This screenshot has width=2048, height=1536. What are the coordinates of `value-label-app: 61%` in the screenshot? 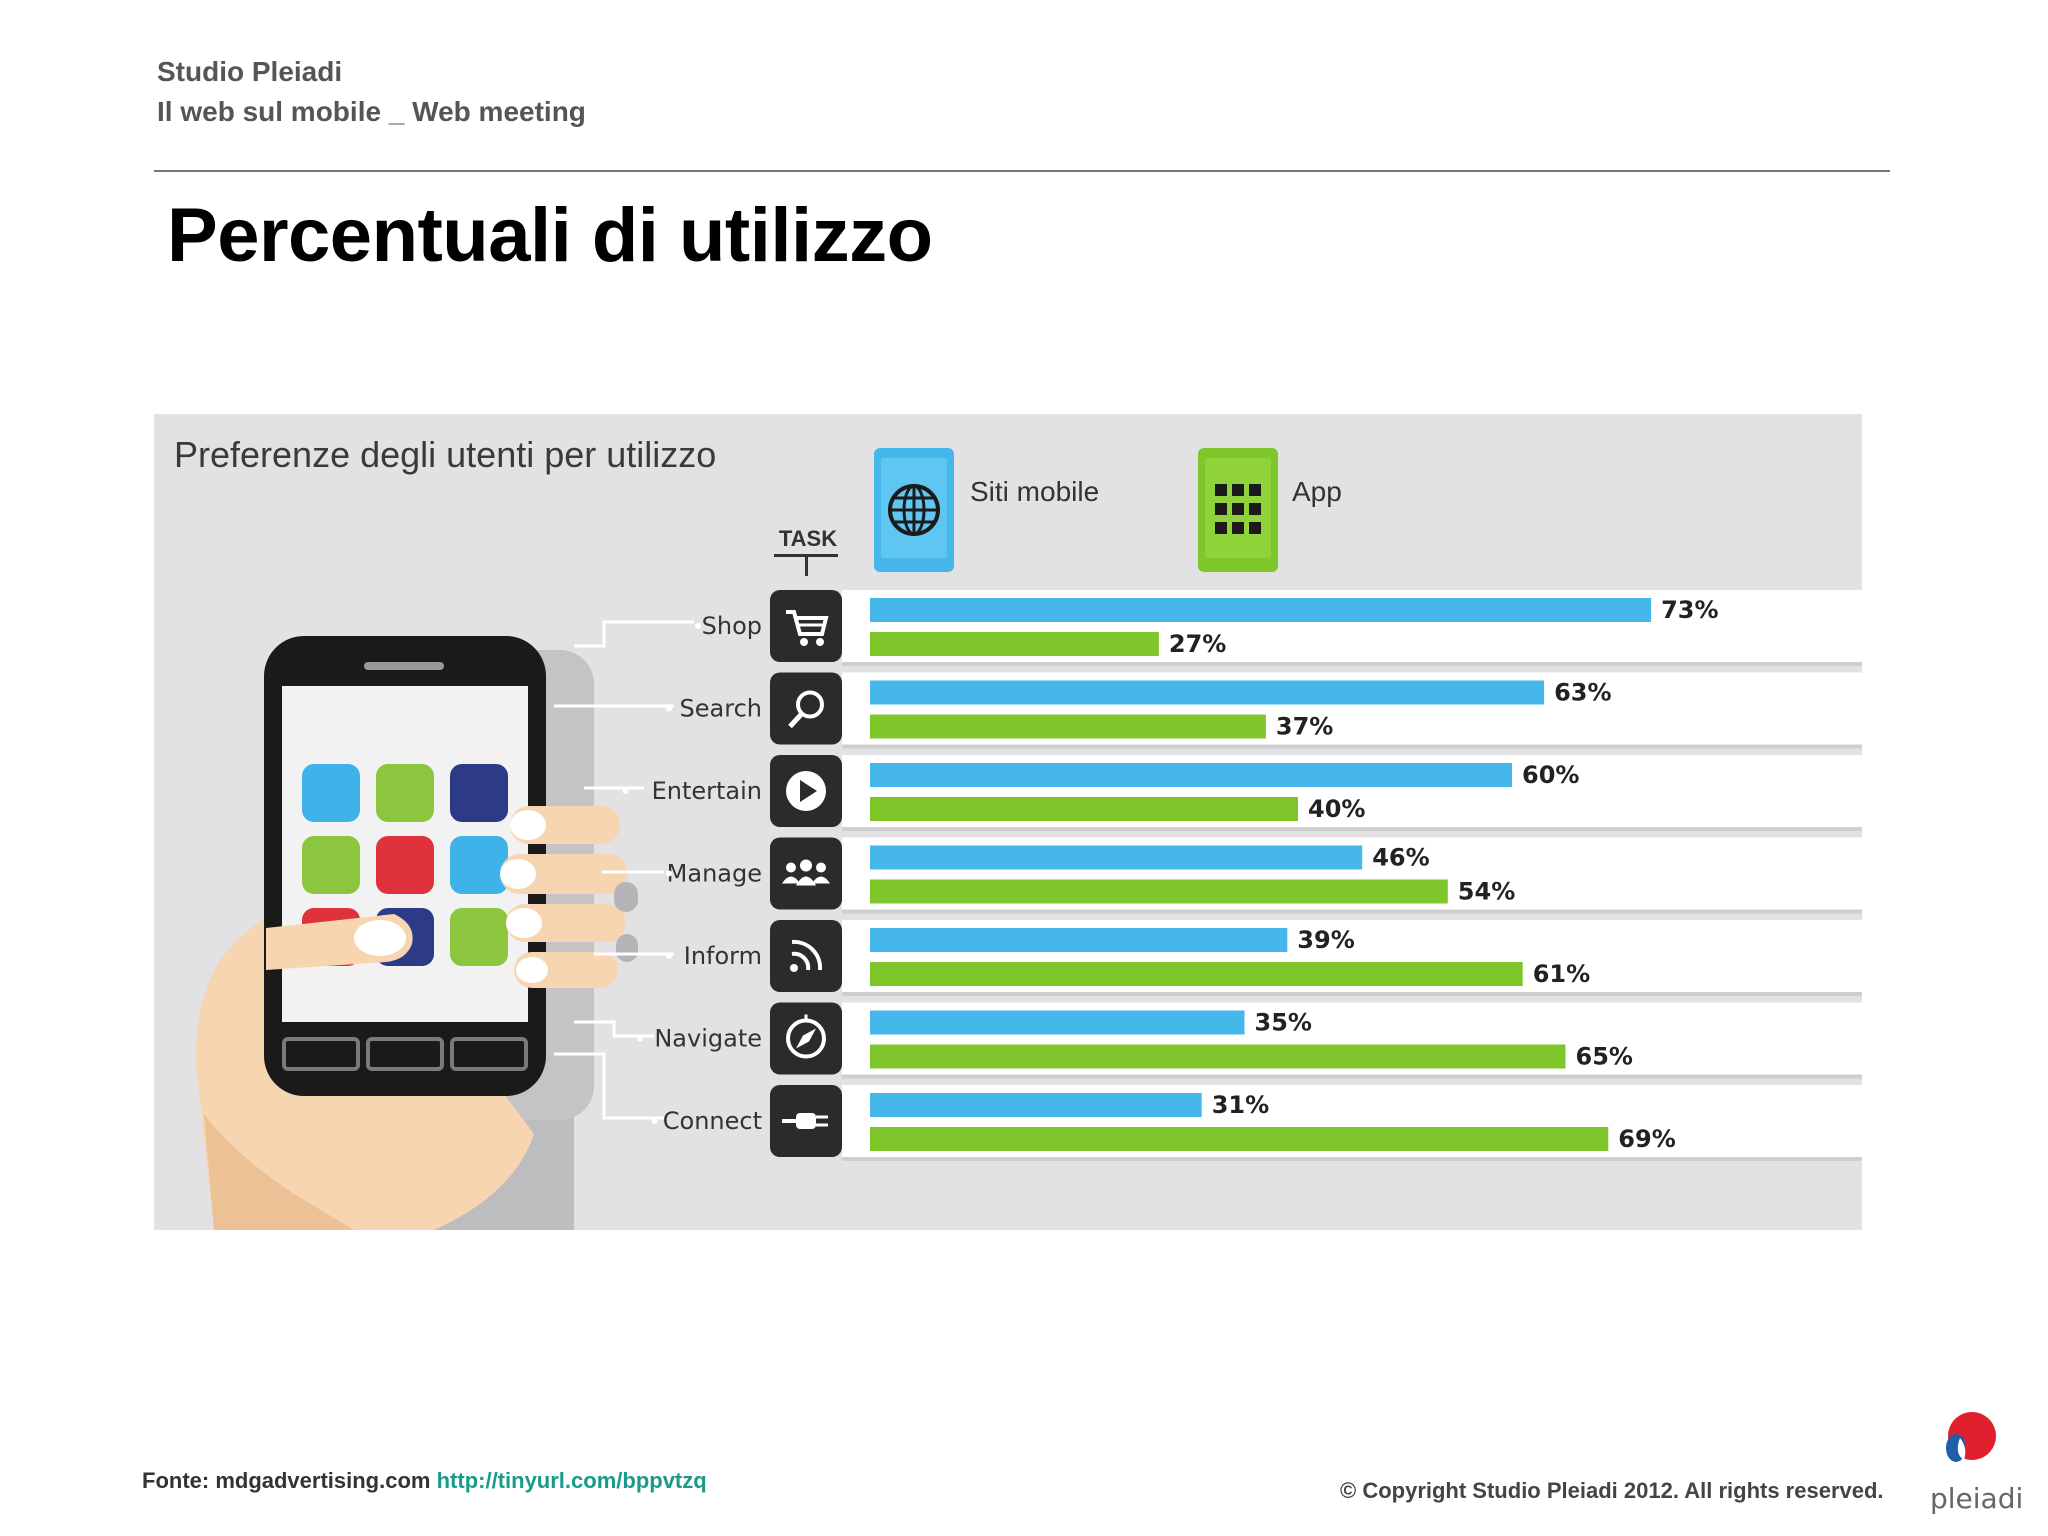 It's located at (1561, 974).